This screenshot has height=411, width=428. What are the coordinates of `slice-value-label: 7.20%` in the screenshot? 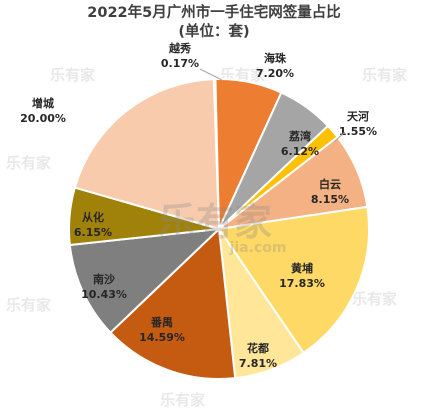 It's located at (275, 73).